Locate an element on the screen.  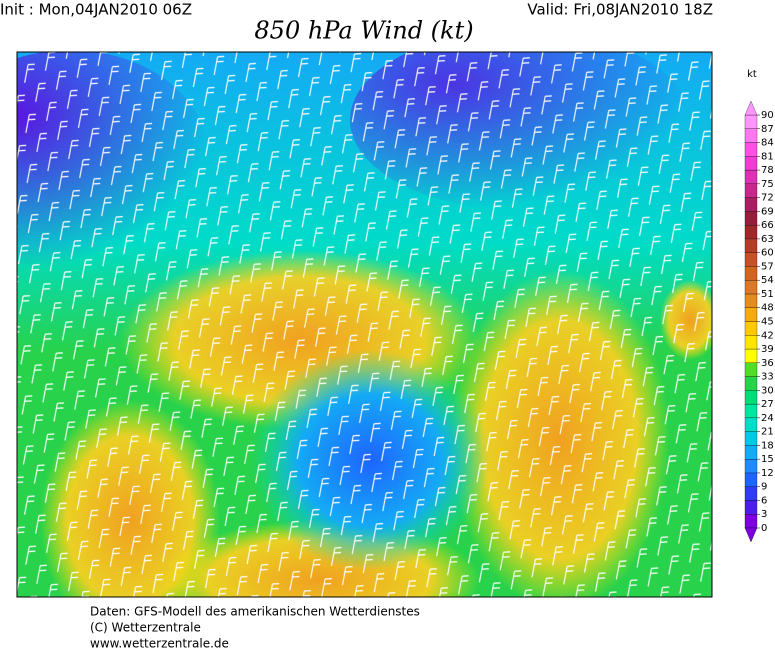
legend-tick-label: 9 is located at coordinates (764, 487).